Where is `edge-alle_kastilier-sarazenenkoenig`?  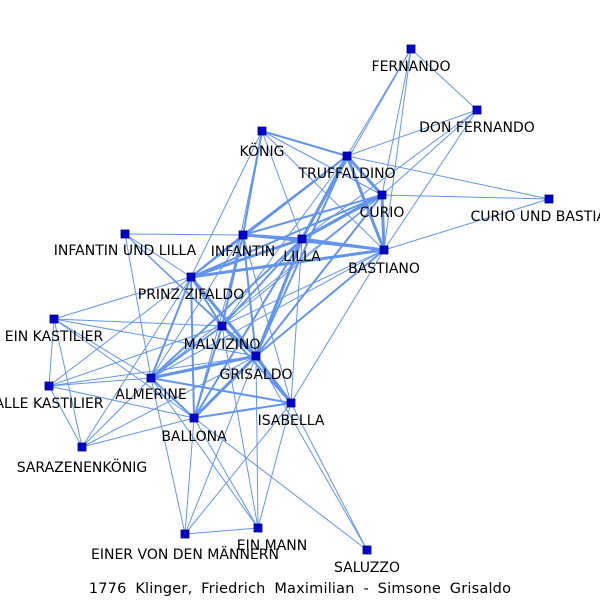
edge-alle_kastilier-sarazenenkoenig is located at coordinates (65, 416).